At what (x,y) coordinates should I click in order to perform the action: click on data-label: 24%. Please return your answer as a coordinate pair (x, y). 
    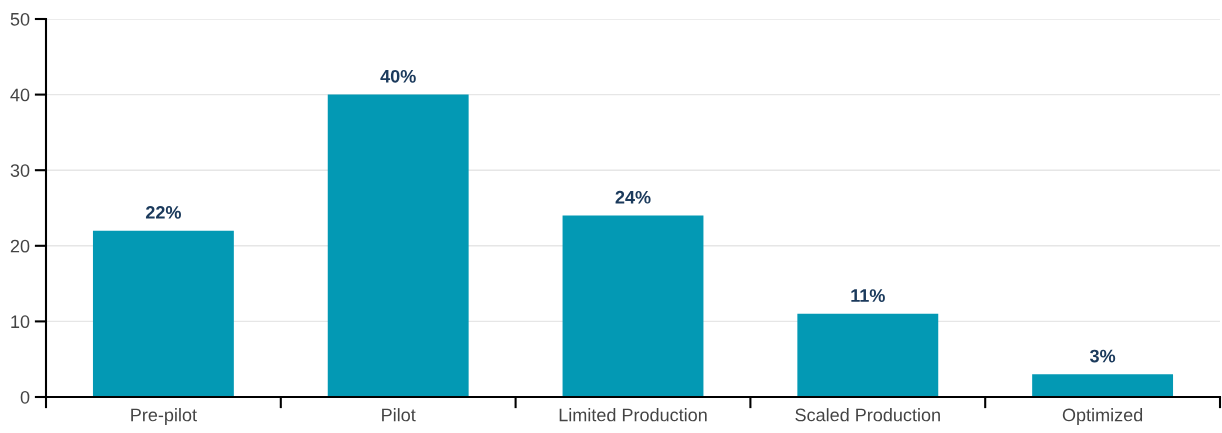
    Looking at the image, I should click on (633, 197).